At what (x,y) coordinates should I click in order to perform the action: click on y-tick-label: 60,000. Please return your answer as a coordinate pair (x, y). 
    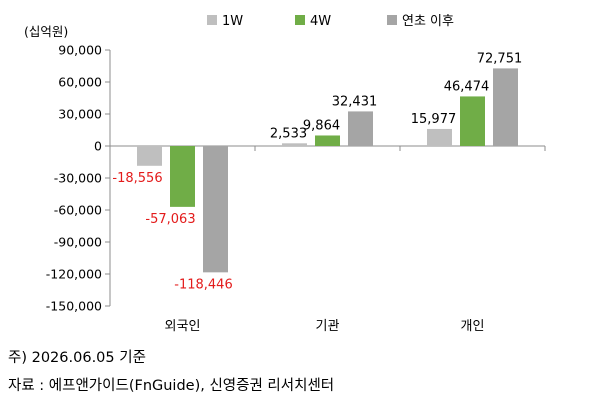
    Looking at the image, I should click on (80, 82).